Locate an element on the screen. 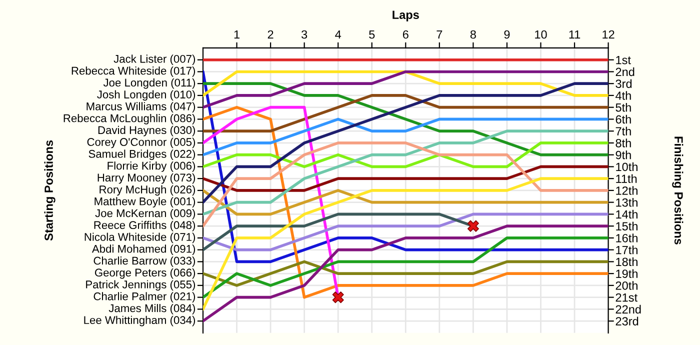 The image size is (700, 345). y-tick-label: 4th is located at coordinates (623, 95).